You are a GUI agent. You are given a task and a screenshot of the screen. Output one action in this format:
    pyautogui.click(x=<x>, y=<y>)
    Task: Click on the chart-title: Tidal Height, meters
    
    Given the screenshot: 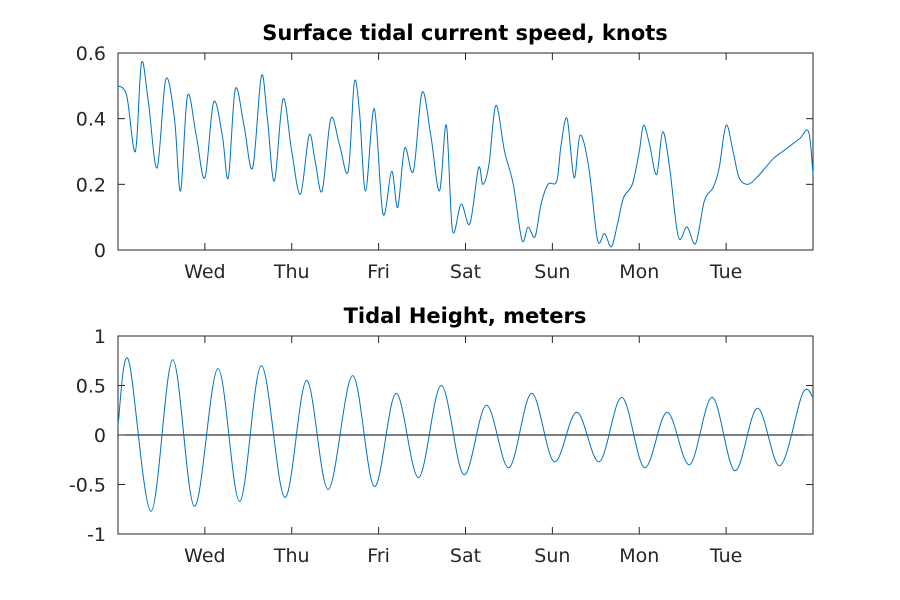 What is the action you would take?
    pyautogui.click(x=465, y=316)
    